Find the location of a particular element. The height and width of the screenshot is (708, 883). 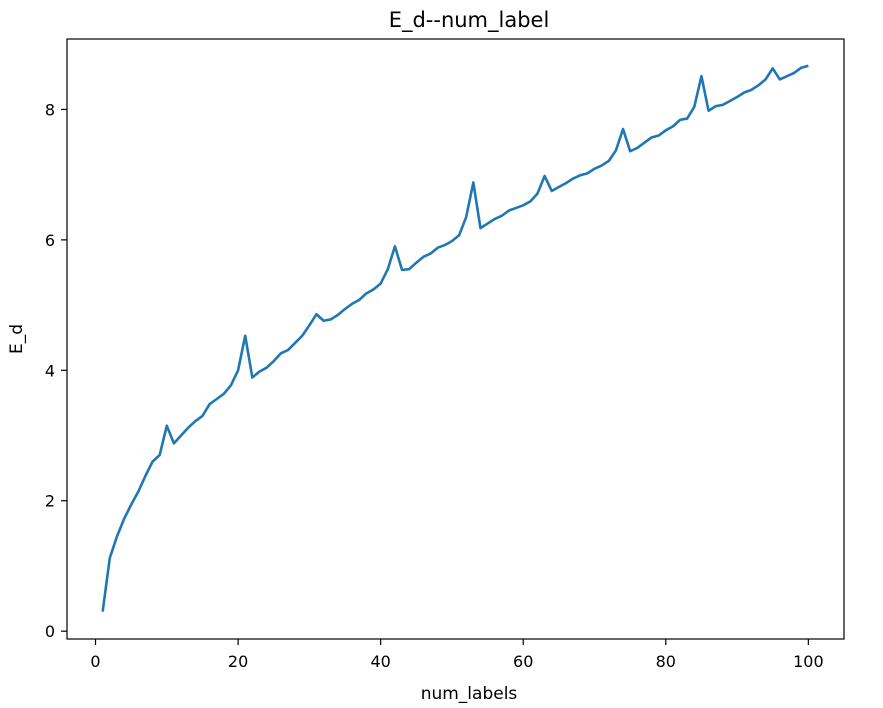

y-tick-label: 2 is located at coordinates (50, 501).